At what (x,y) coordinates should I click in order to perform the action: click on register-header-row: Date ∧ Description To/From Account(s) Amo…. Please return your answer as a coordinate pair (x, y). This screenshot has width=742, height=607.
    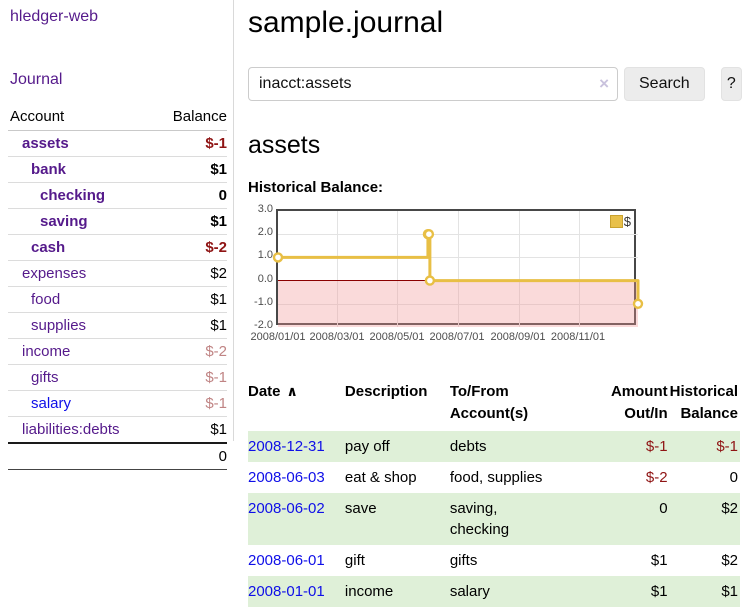
    Looking at the image, I should click on (494, 404).